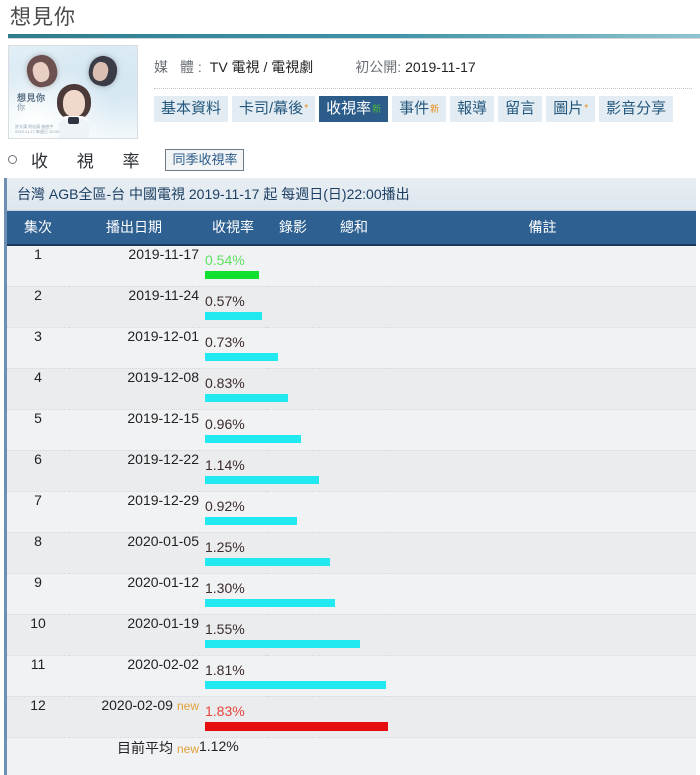  Describe the element at coordinates (636, 109) in the screenshot. I see `tab-media-share: 影音分享` at that location.